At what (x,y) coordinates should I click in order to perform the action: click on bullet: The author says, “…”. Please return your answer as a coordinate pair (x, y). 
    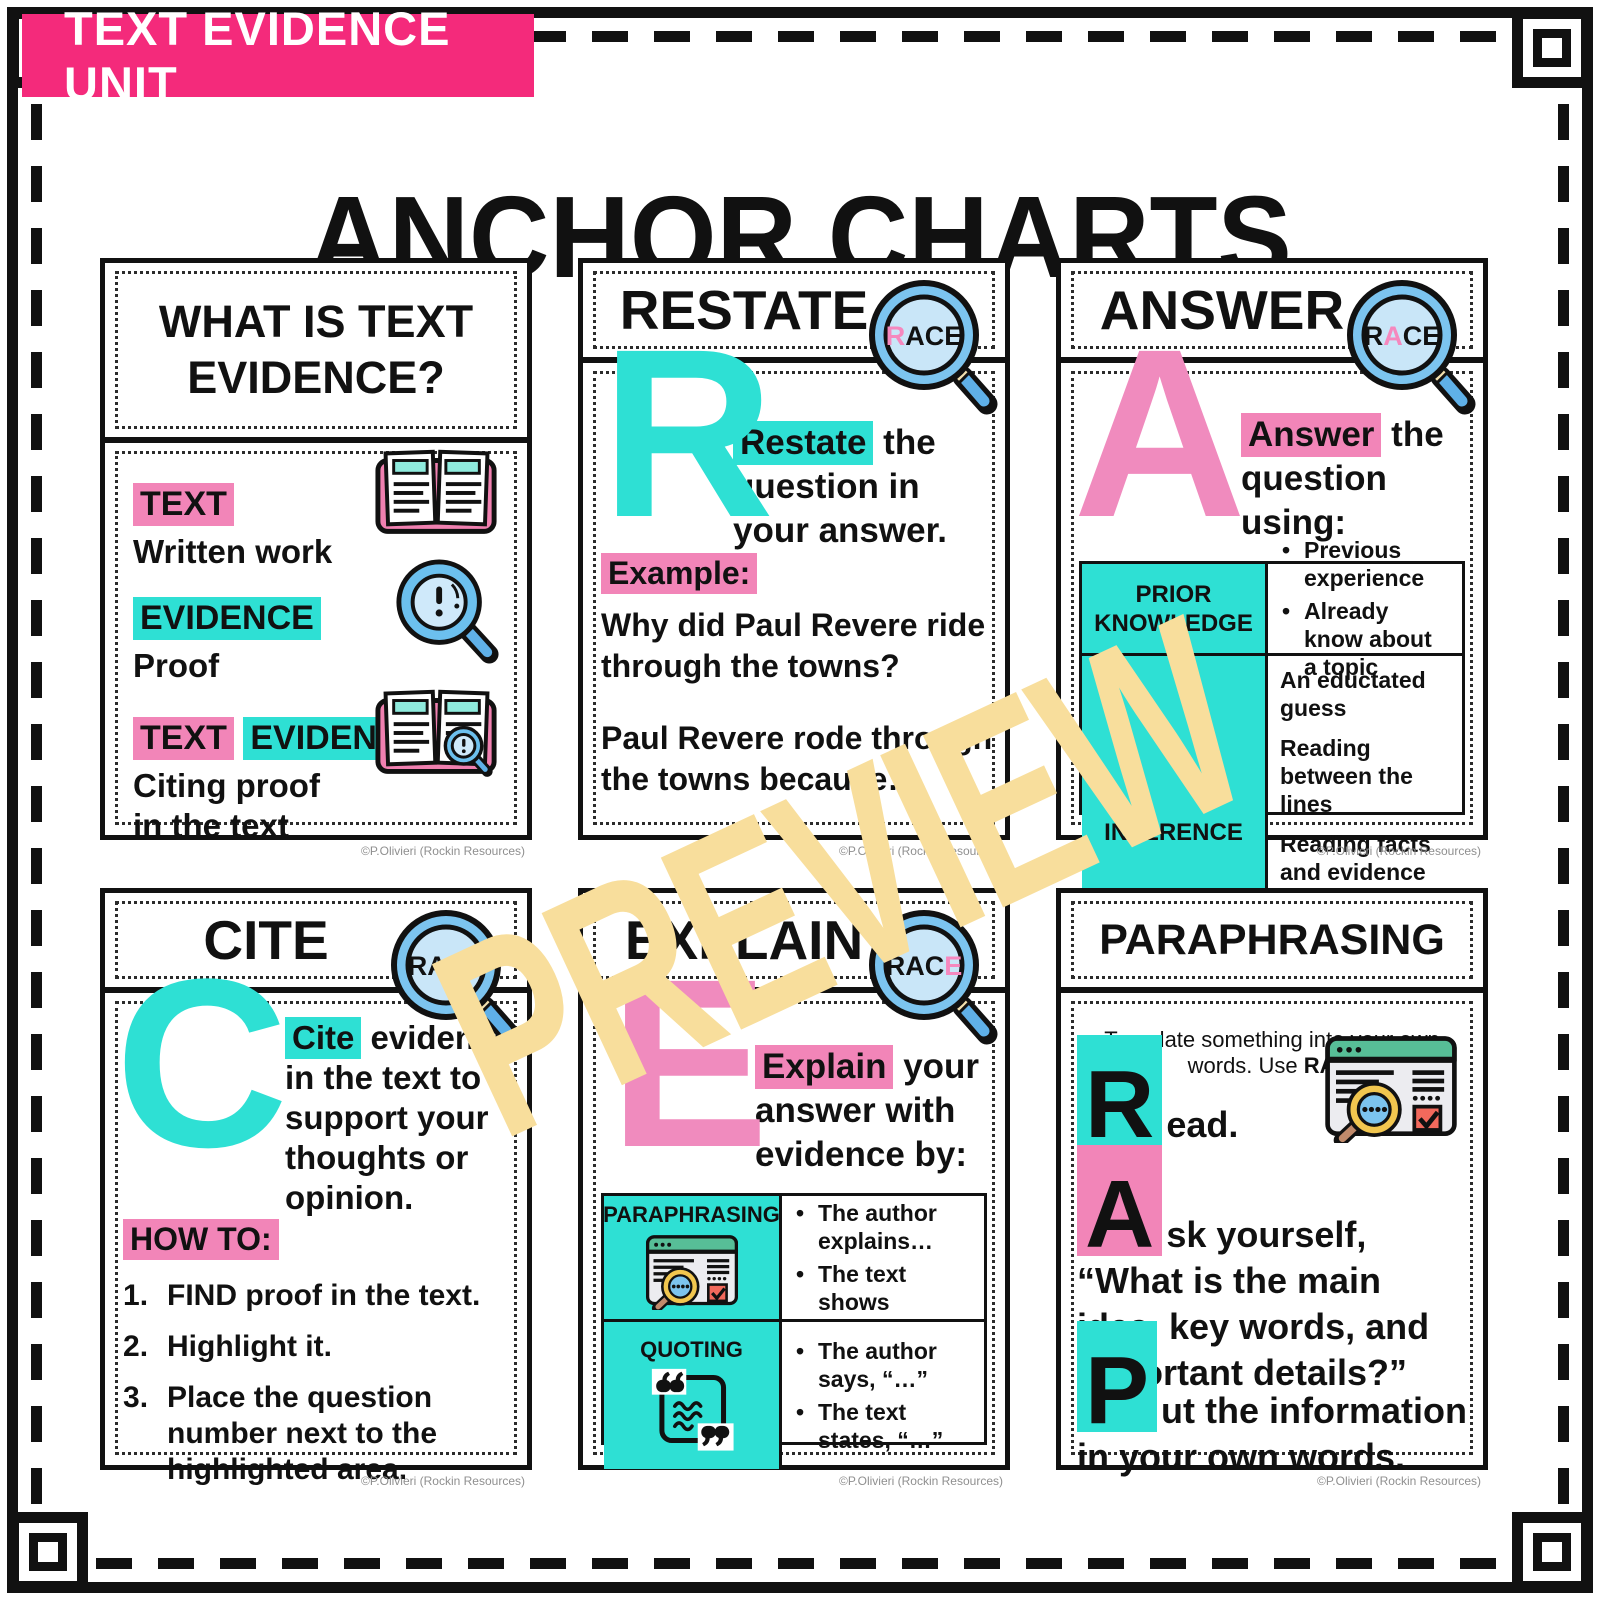
    Looking at the image, I should click on (883, 1365).